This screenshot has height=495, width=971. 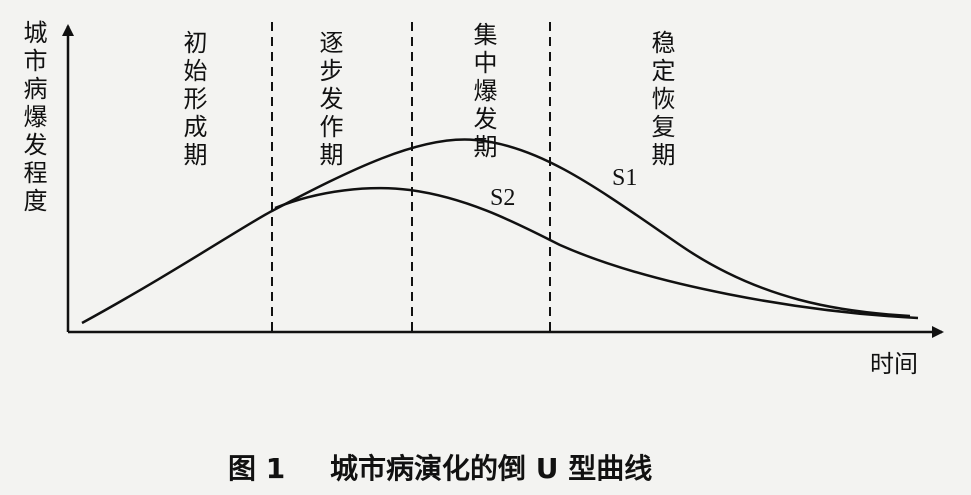 What do you see at coordinates (894, 364) in the screenshot?
I see `x-axis-label: 时间` at bounding box center [894, 364].